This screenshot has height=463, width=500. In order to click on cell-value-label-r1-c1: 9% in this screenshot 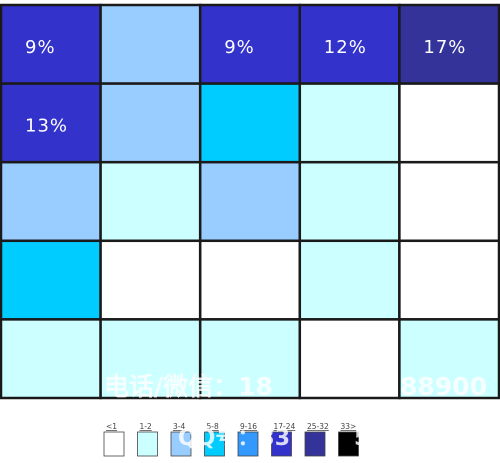, I will do `click(40, 47)`.